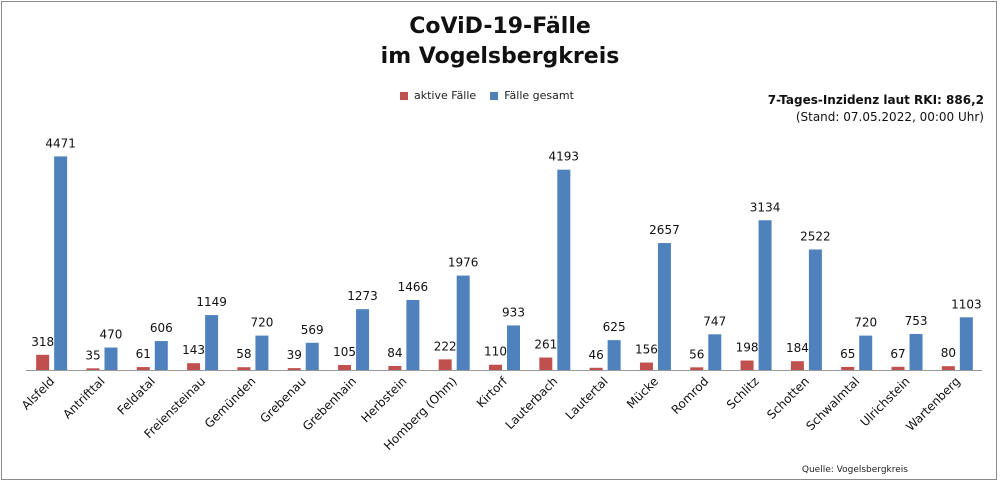  What do you see at coordinates (847, 354) in the screenshot?
I see `label-active-16: 65` at bounding box center [847, 354].